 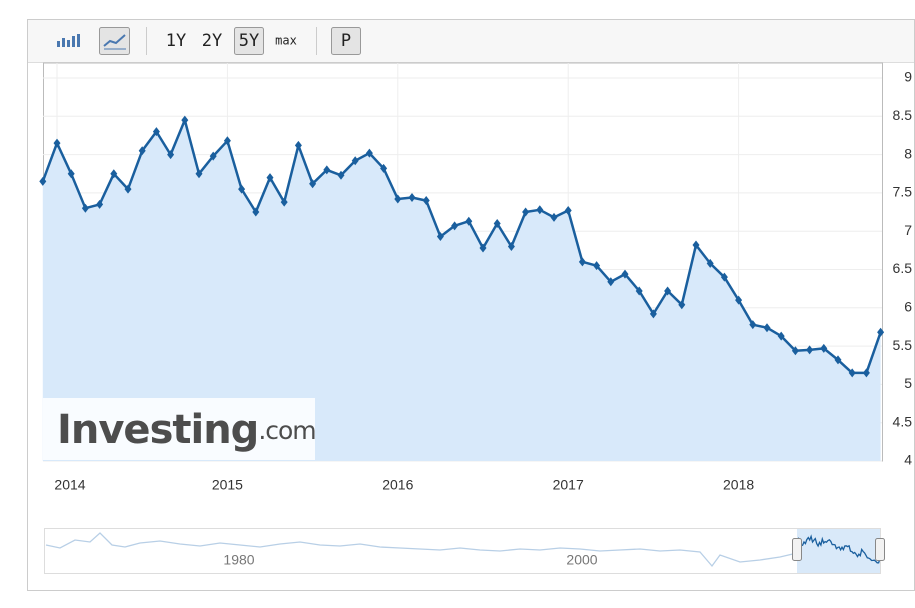 I want to click on x-tick-label: 2016, so click(x=397, y=485).